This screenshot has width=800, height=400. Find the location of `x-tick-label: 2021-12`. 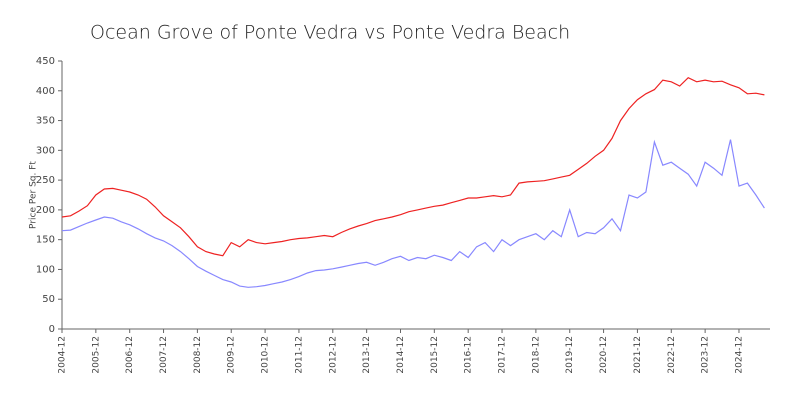

x-tick-label: 2021-12 is located at coordinates (638, 355).